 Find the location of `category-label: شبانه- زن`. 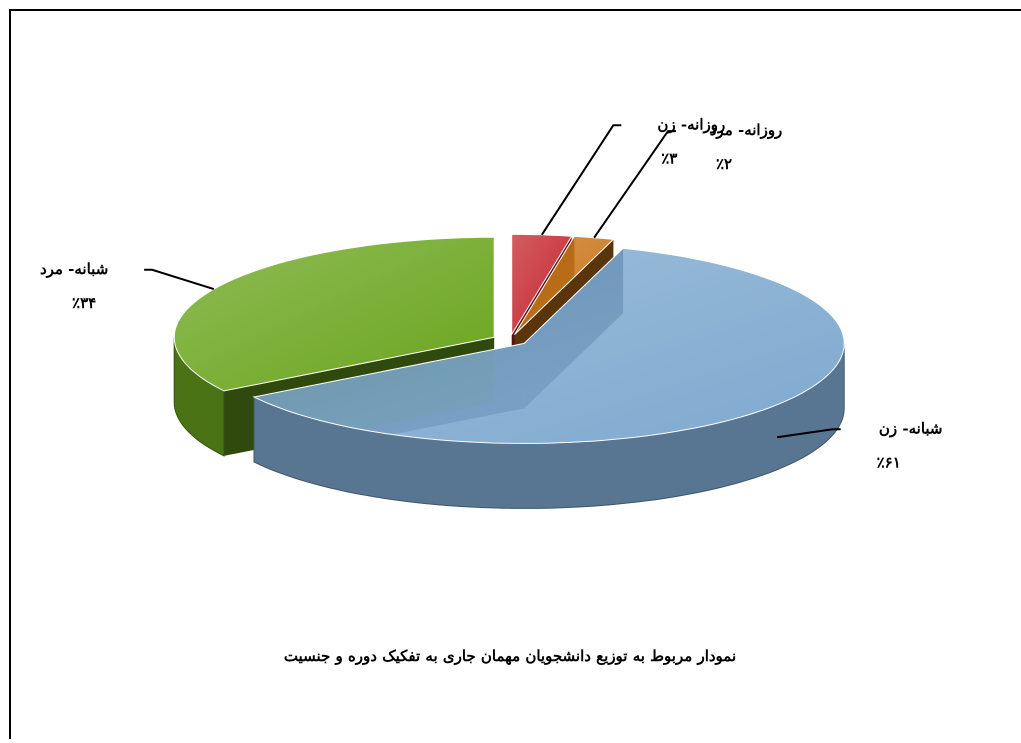

category-label: شبانه- زن is located at coordinates (911, 428).